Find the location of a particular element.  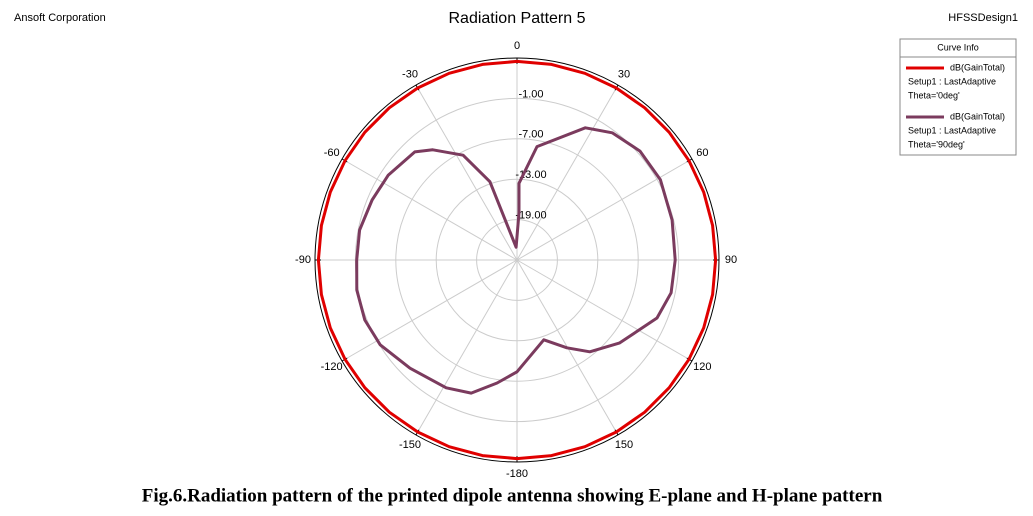

chart-title: Radiation Pattern 5 is located at coordinates (517, 18).